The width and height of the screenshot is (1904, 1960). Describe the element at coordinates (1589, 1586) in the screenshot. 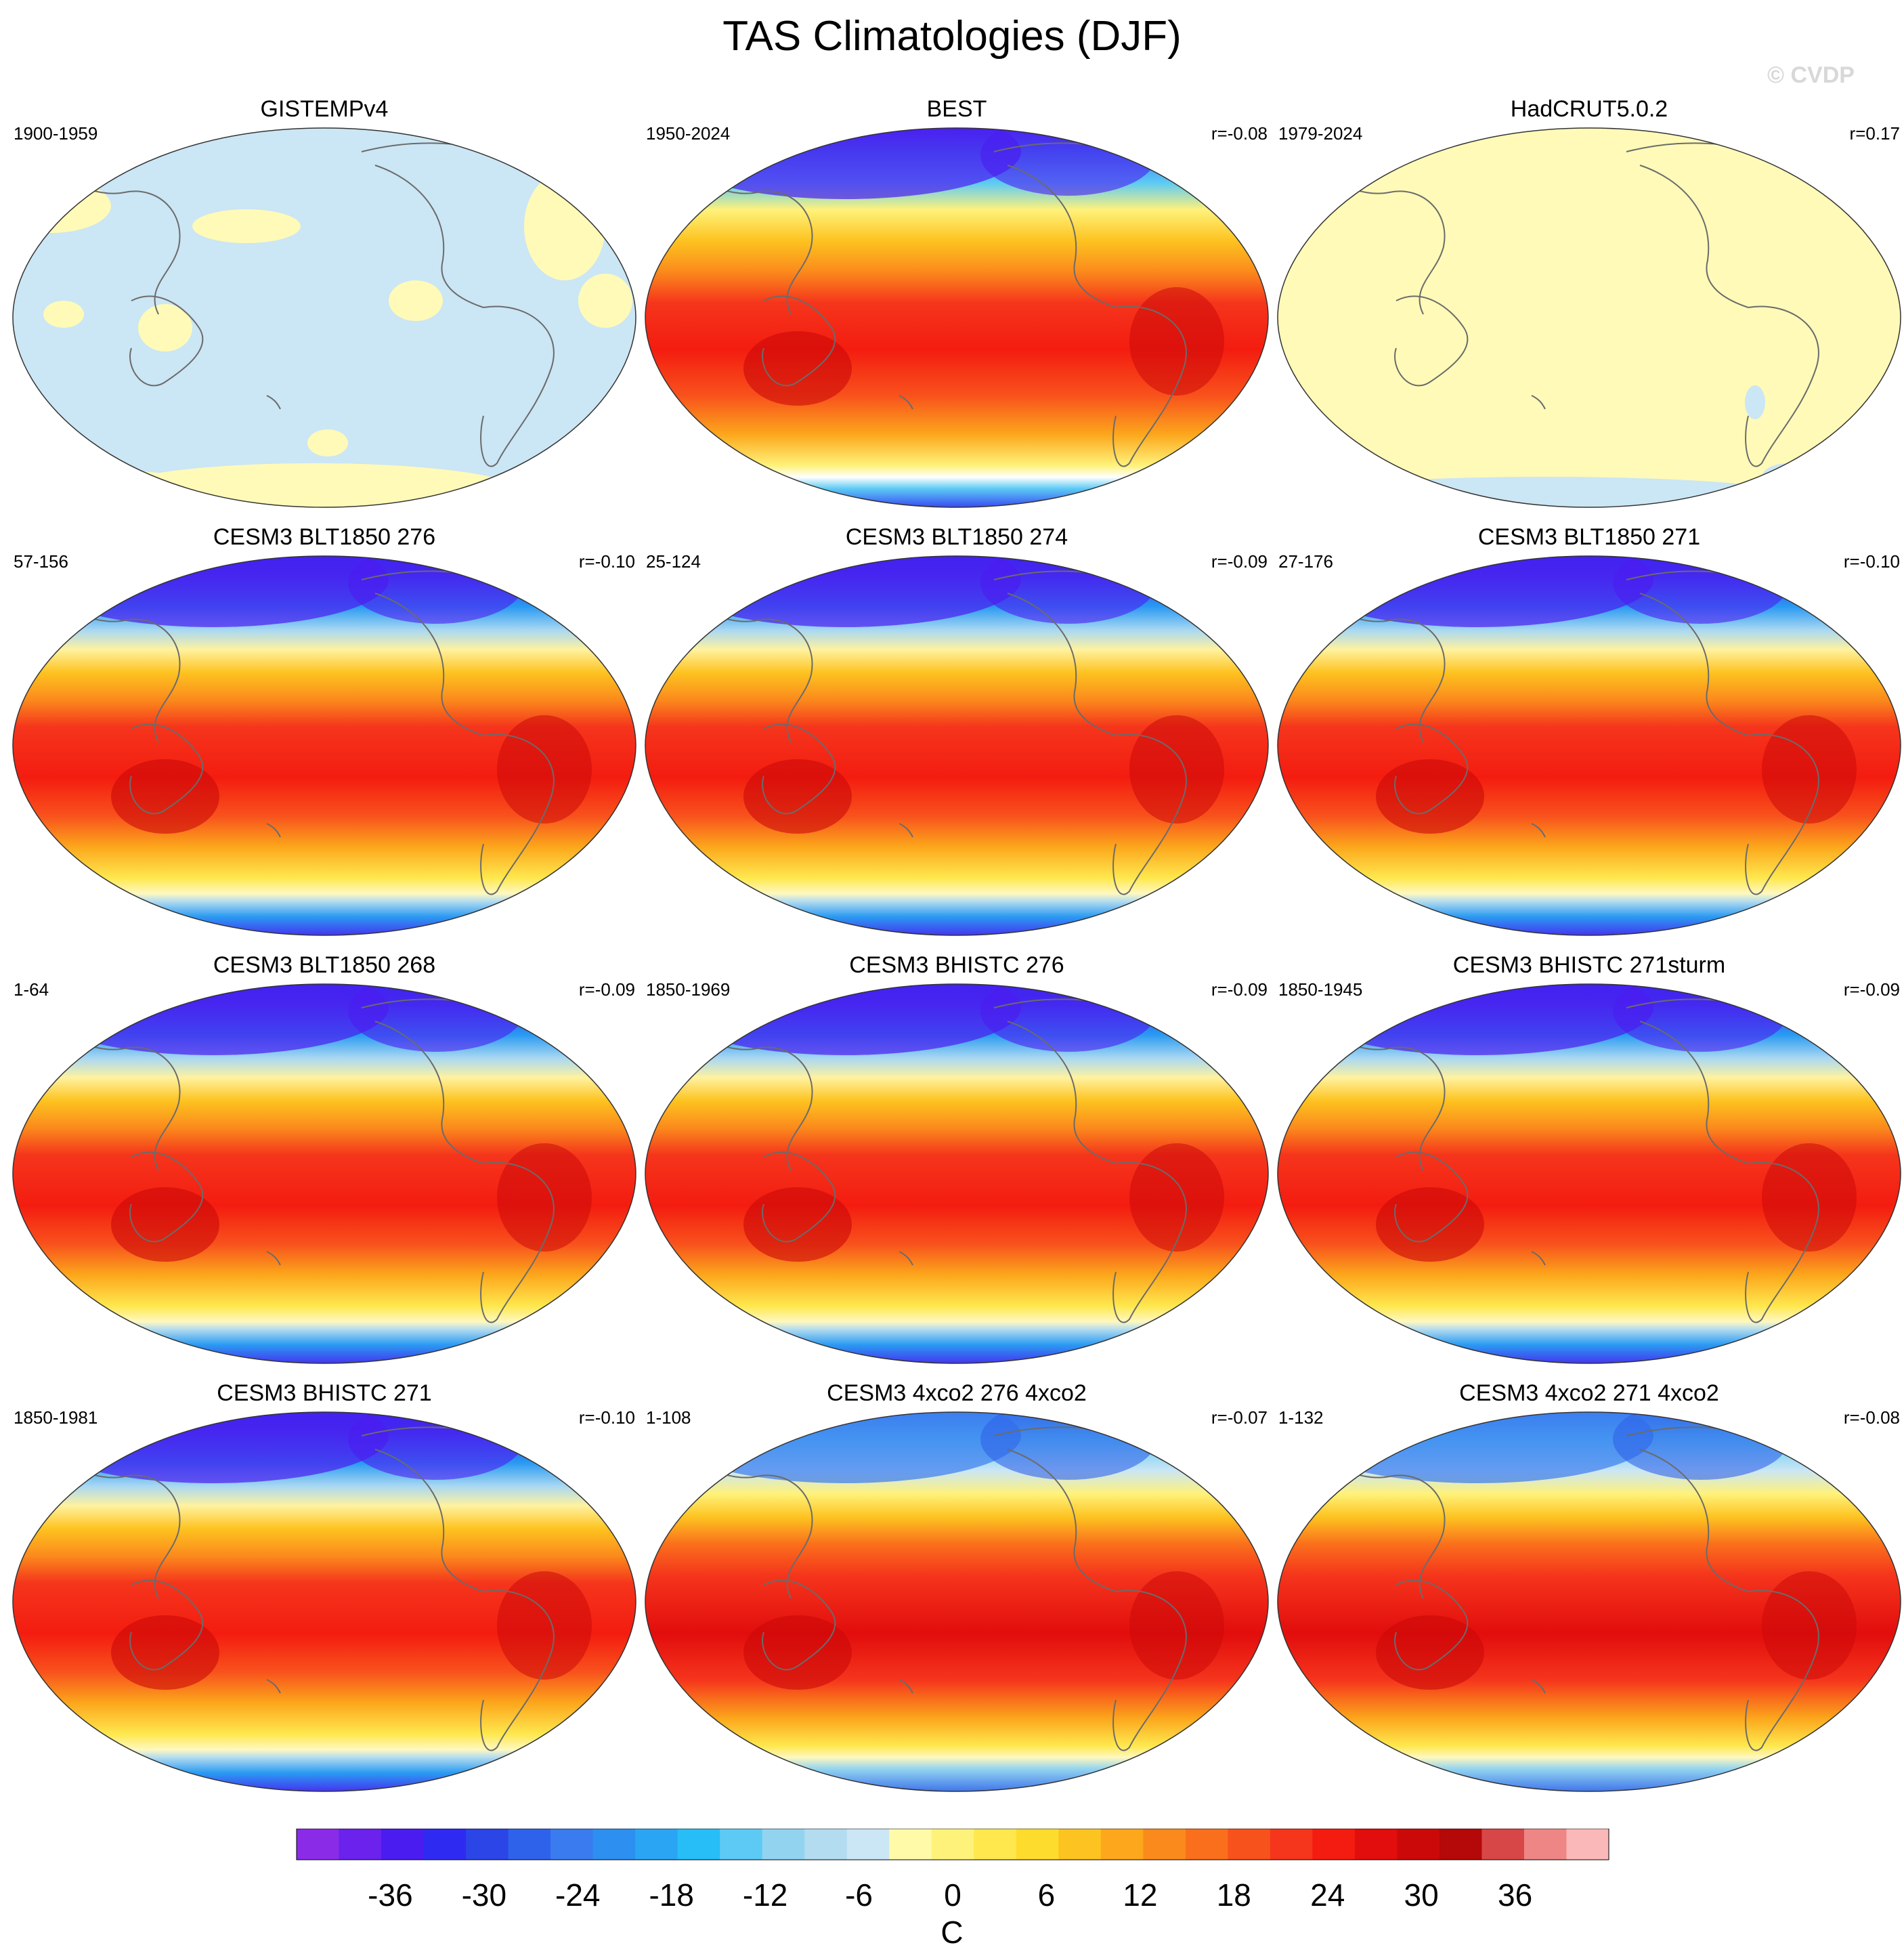

I see `map-panel: CESM3 4xco2 271 4xco2 1-132 r=-0.08` at that location.